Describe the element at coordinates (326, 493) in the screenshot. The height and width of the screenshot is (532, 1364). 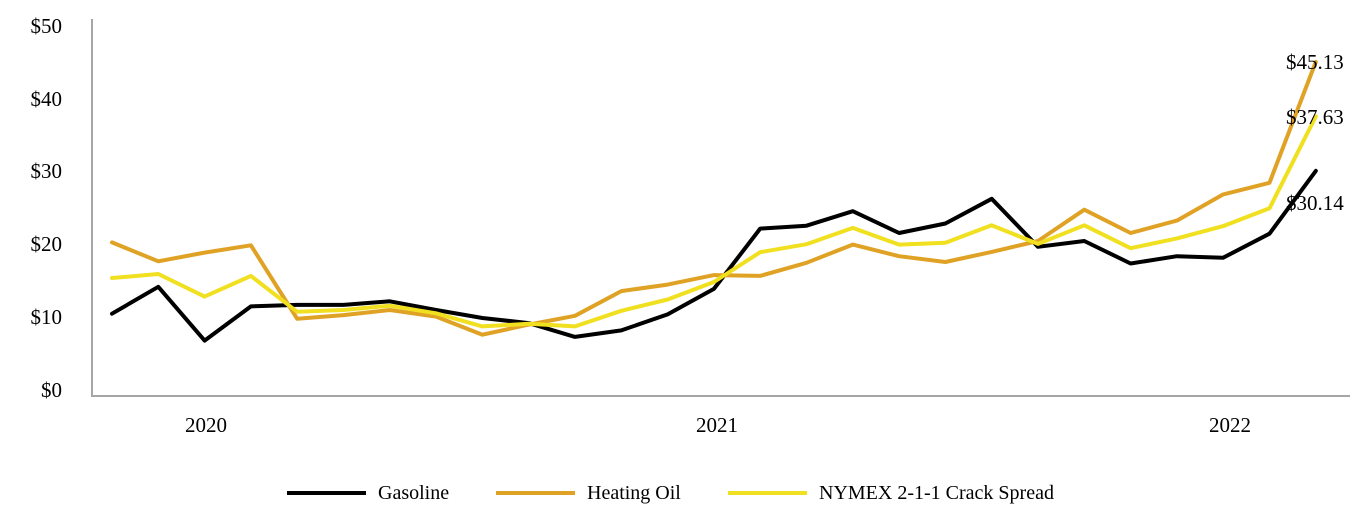
I see `gasoline-line-swatch` at that location.